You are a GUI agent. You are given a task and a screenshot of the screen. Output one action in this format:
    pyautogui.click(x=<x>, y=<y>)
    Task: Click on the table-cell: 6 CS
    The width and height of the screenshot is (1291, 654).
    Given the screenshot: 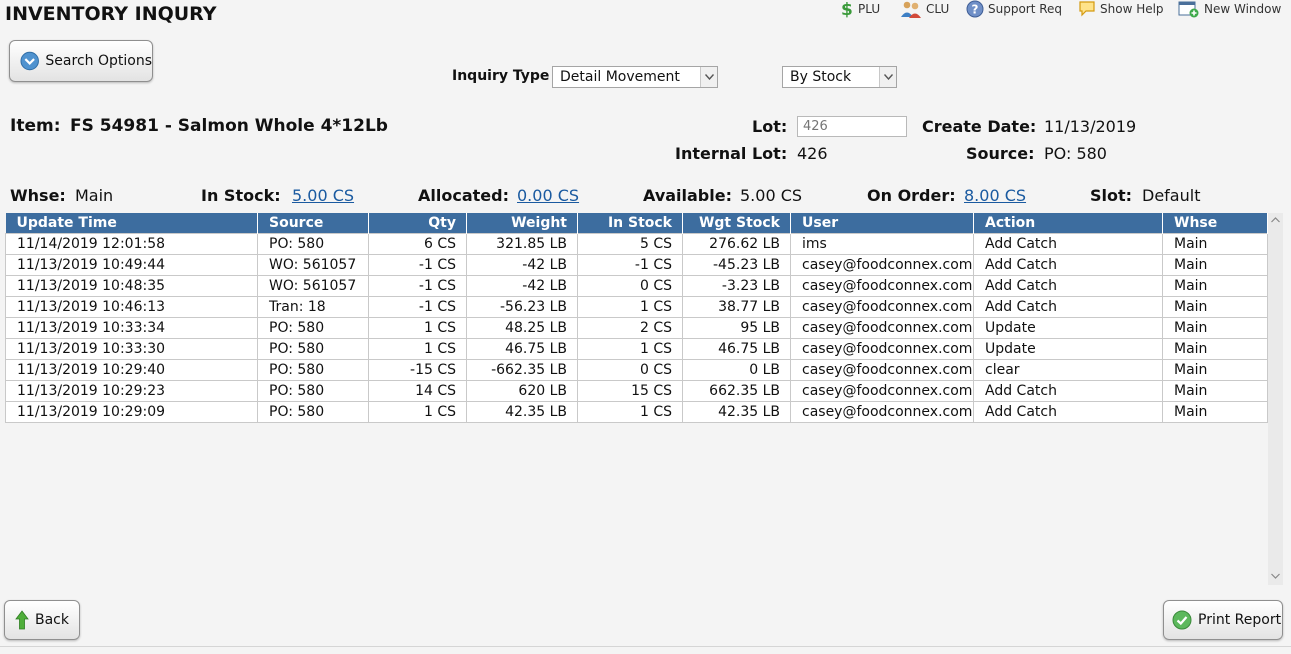 What is the action you would take?
    pyautogui.click(x=417, y=244)
    